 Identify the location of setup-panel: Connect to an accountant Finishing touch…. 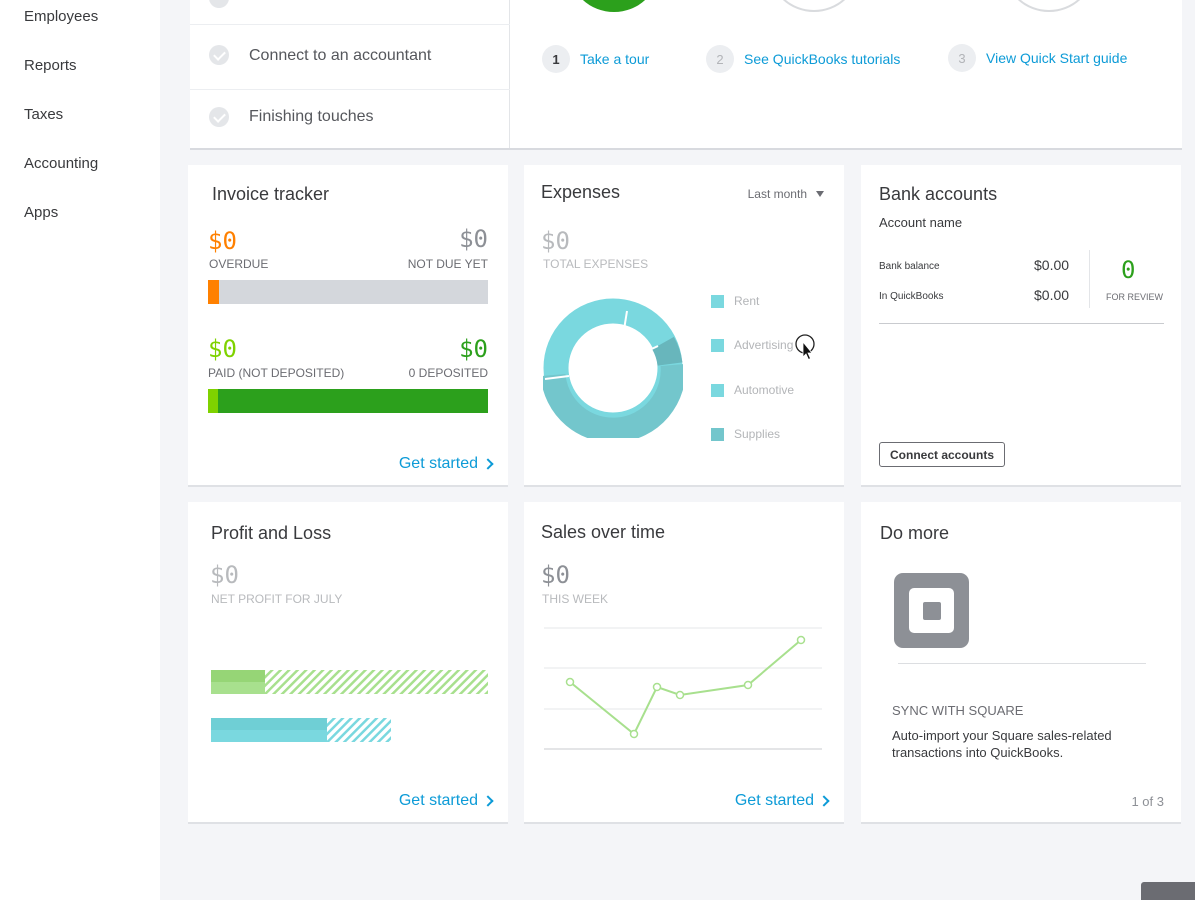
(686, 75).